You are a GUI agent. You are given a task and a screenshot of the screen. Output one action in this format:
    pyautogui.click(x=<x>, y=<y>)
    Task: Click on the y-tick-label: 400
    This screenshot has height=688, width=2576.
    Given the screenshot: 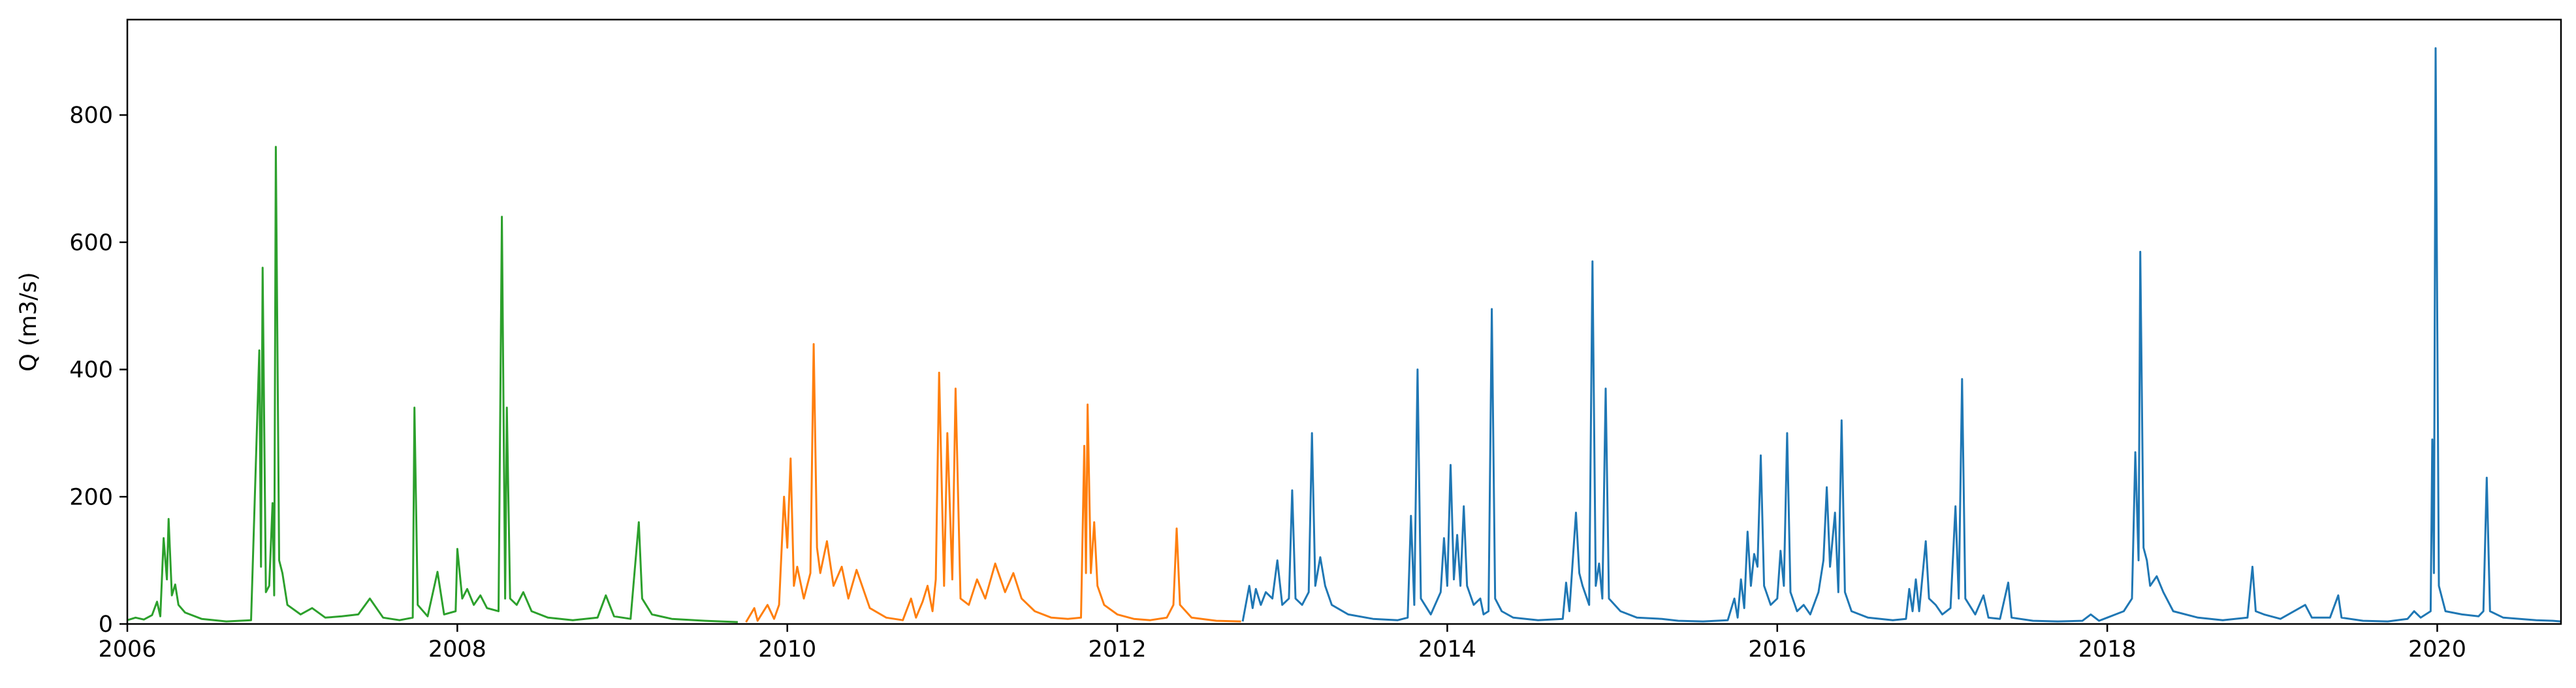 What is the action you would take?
    pyautogui.click(x=91, y=370)
    